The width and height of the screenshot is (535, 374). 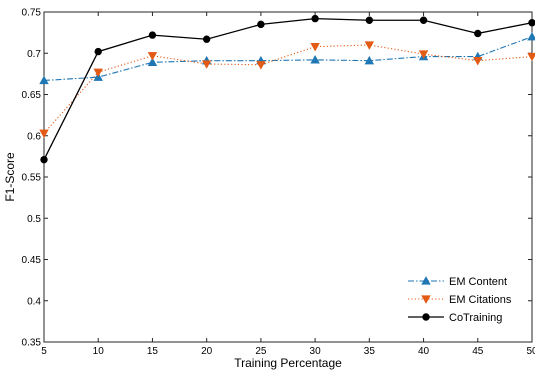 I want to click on y-tick-label: 0.45, so click(x=32, y=260).